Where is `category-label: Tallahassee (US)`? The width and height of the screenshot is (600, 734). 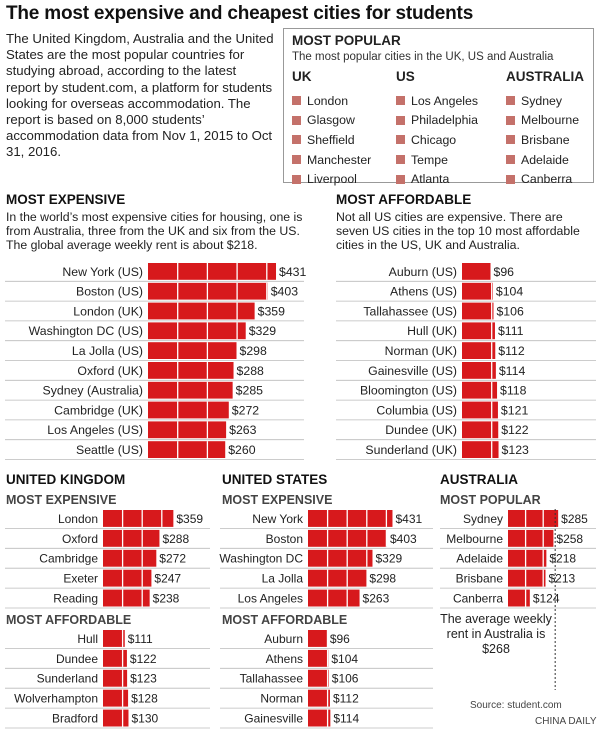 category-label: Tallahassee (US) is located at coordinates (410, 311).